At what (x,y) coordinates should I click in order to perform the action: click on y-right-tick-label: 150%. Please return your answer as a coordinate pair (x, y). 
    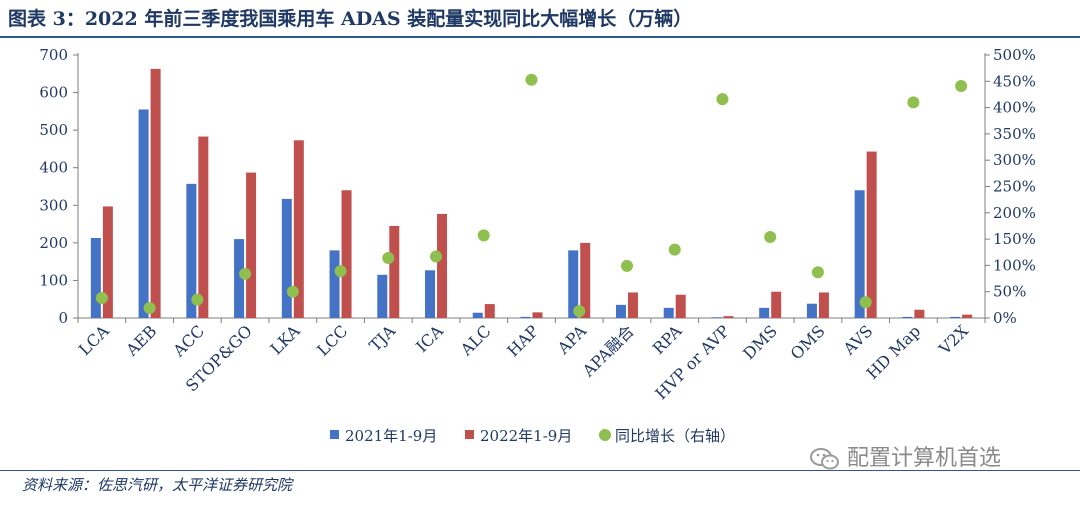
    Looking at the image, I should click on (1014, 239).